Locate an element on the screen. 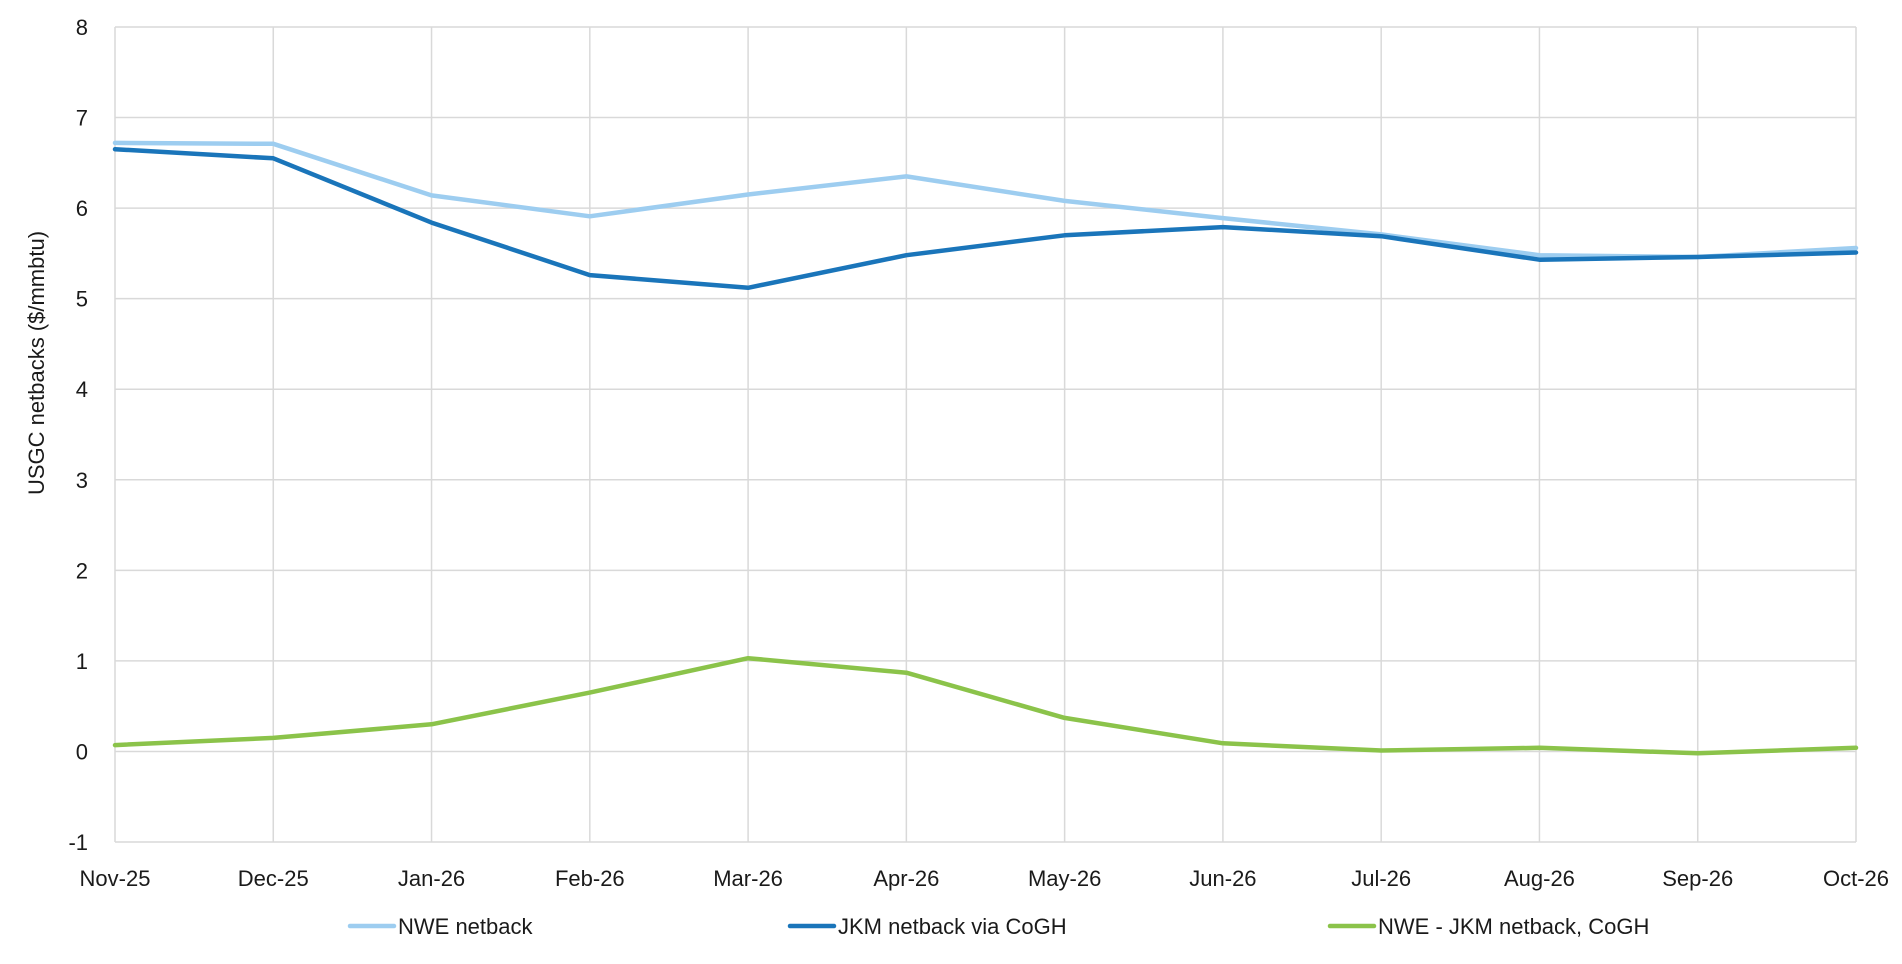 The width and height of the screenshot is (1902, 964). x-tick-label: Oct-26 is located at coordinates (1856, 878).